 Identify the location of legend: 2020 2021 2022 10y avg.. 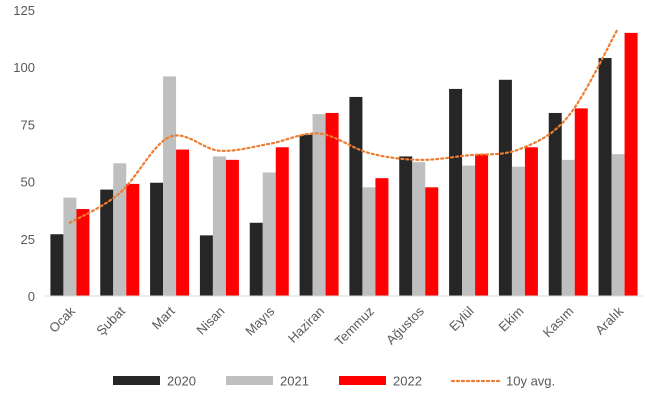
(334, 381).